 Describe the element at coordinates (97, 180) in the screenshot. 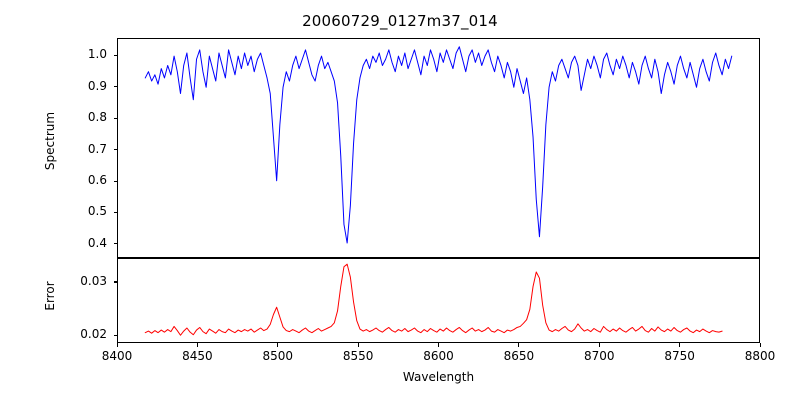

I see `y-tick-label-spectrum: 0.6` at that location.